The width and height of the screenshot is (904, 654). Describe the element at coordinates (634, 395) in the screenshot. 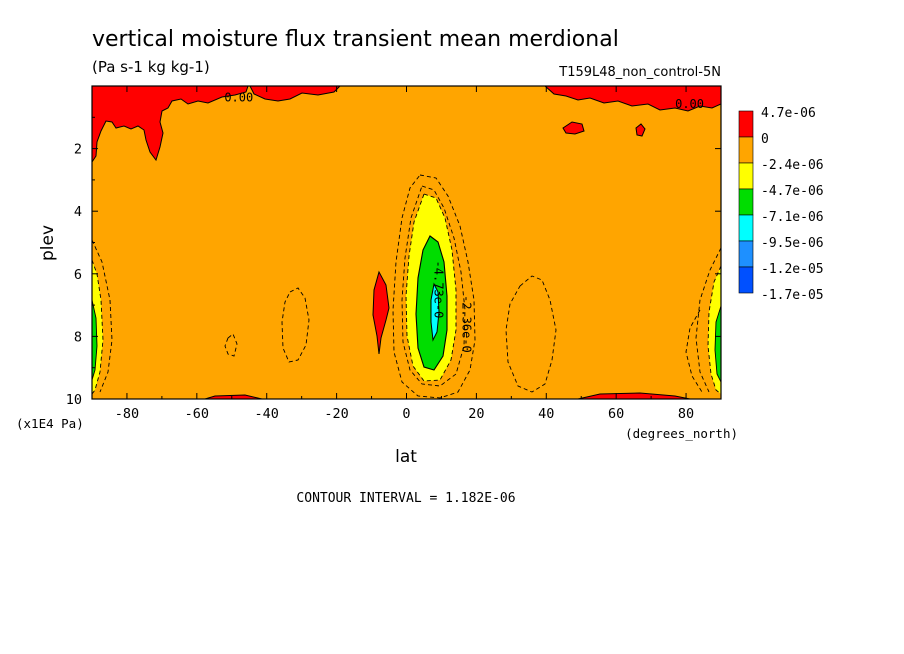

I see `positive-region-bottom-right` at that location.